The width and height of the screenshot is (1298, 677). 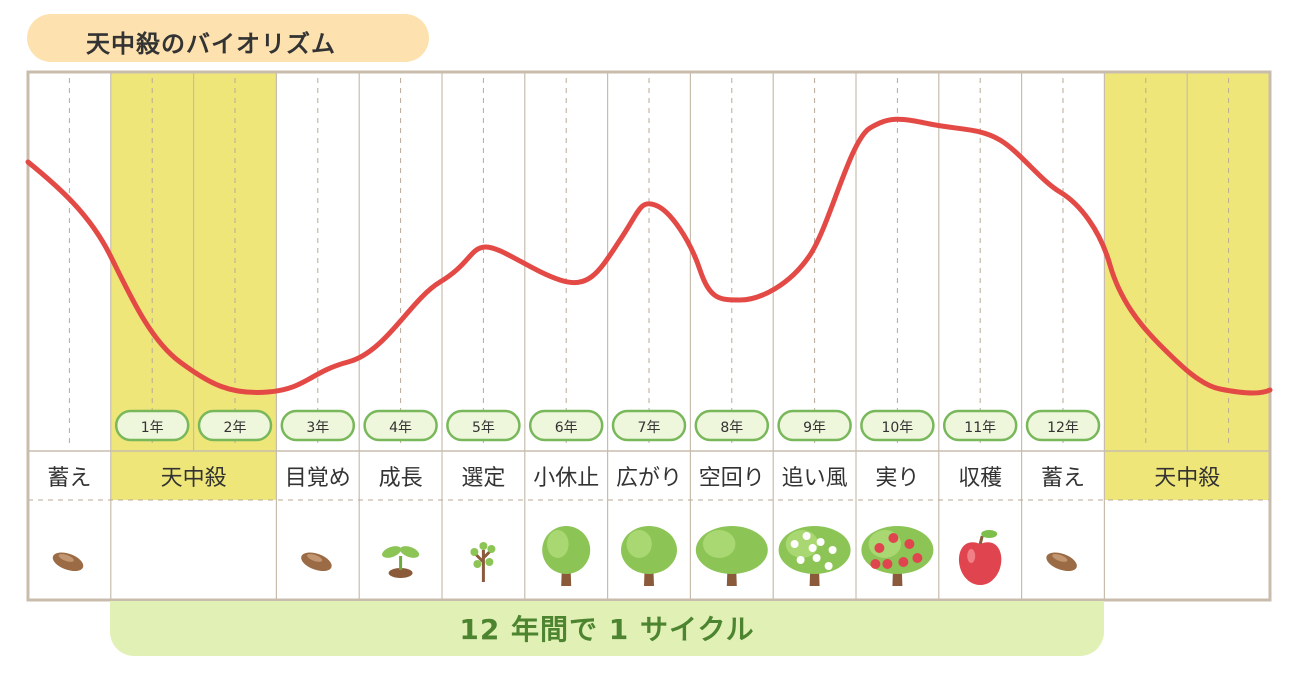 I want to click on year-badge-label: 5年, so click(x=483, y=428).